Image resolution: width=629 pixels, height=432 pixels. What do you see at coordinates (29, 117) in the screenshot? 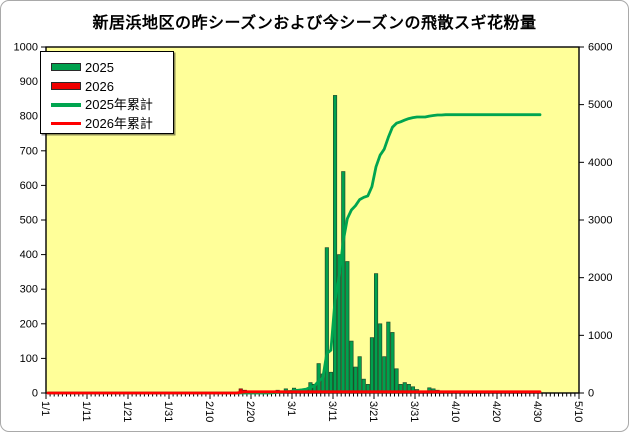
I see `left-axis-label: 800` at bounding box center [29, 117].